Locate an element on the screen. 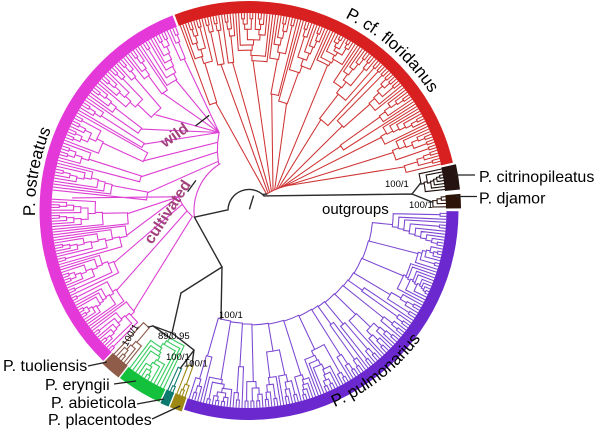 The width and height of the screenshot is (600, 436). svg-text: P. citrinopileatus is located at coordinates (536, 177).